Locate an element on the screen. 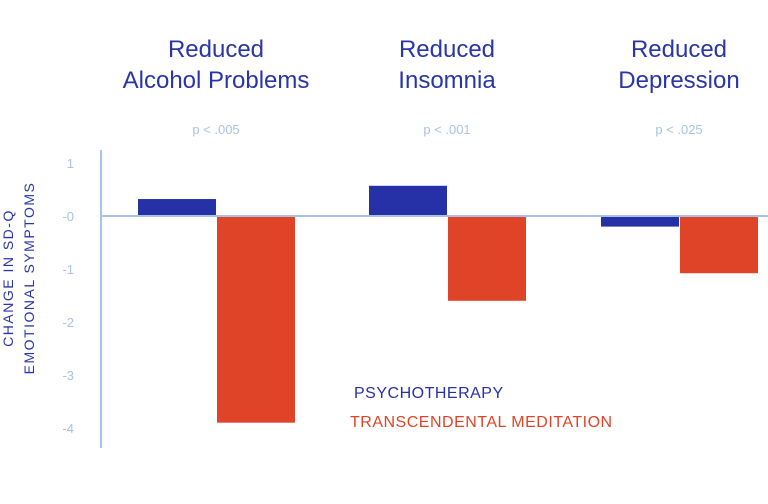  group-title-2-line-1: Reduced is located at coordinates (447, 49).